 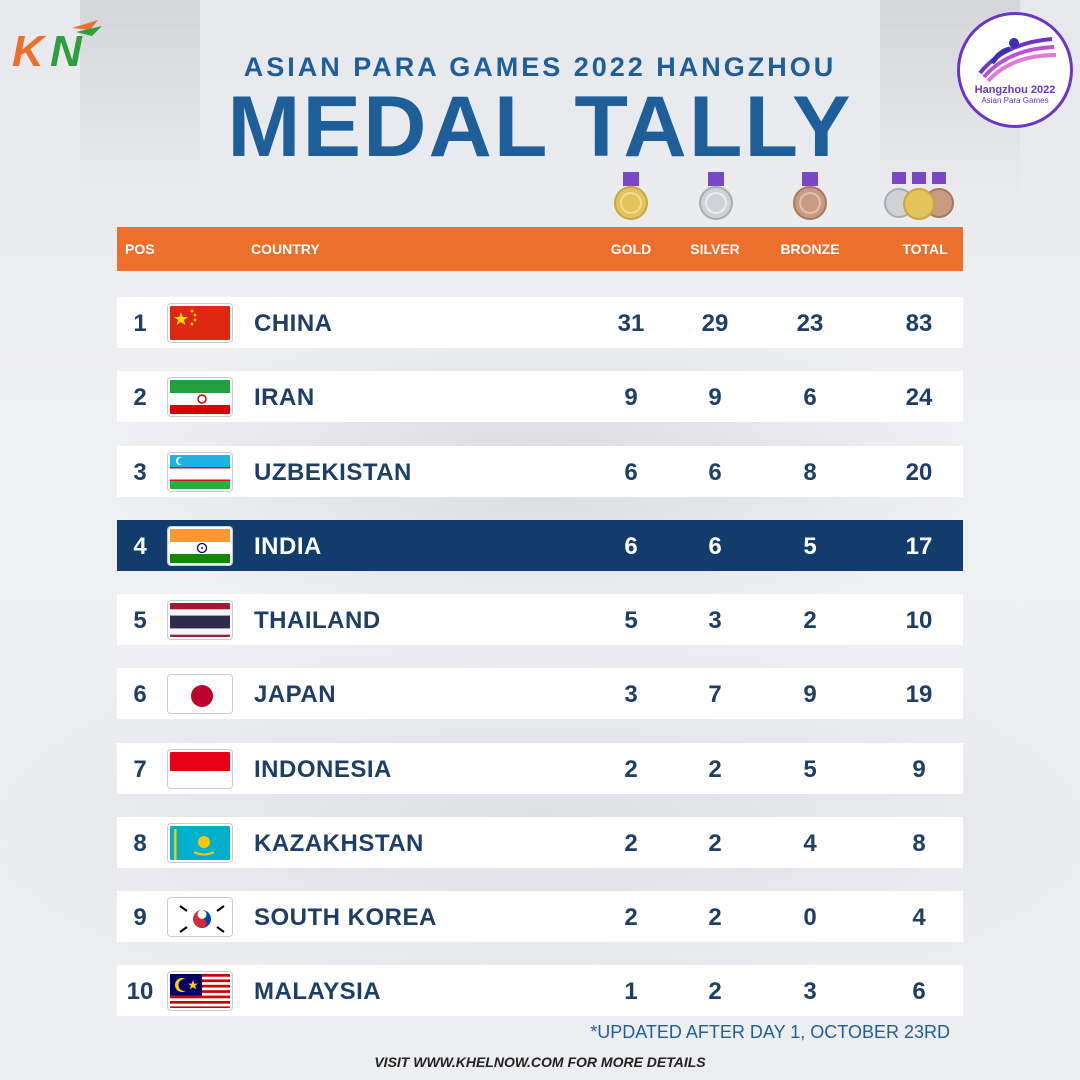 I want to click on row-country: CHINA, so click(x=293, y=323).